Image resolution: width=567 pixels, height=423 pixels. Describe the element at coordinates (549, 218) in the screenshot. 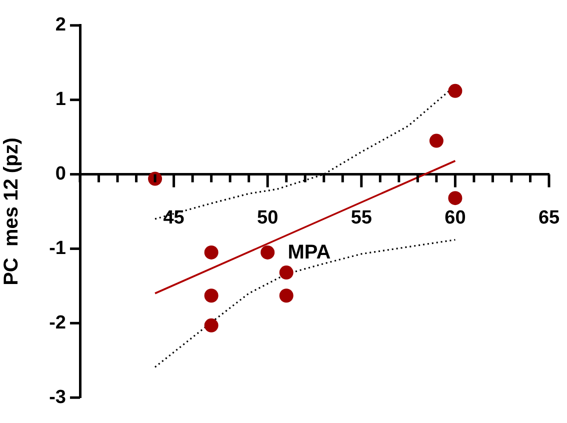

I see `x-tick-label: 65` at that location.